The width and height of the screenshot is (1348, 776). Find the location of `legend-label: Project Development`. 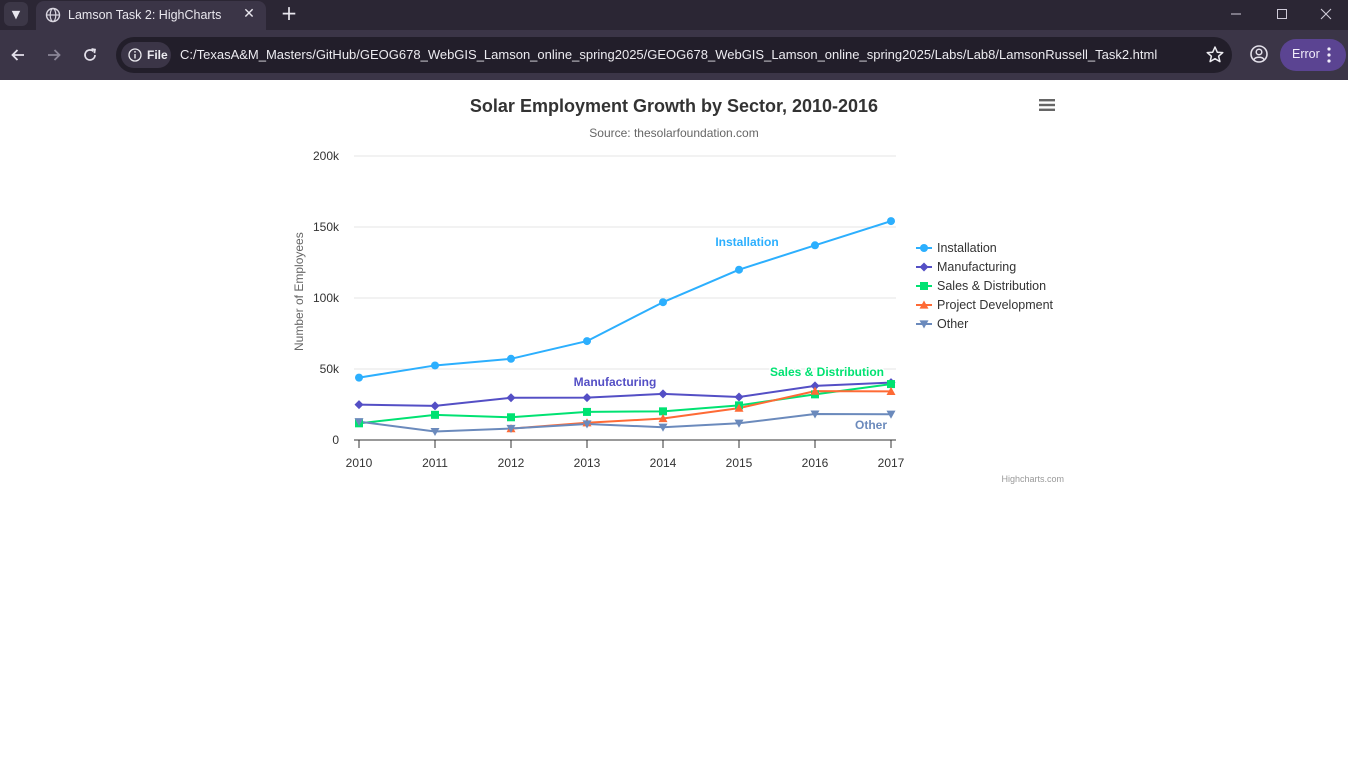

legend-label: Project Development is located at coordinates (995, 305).